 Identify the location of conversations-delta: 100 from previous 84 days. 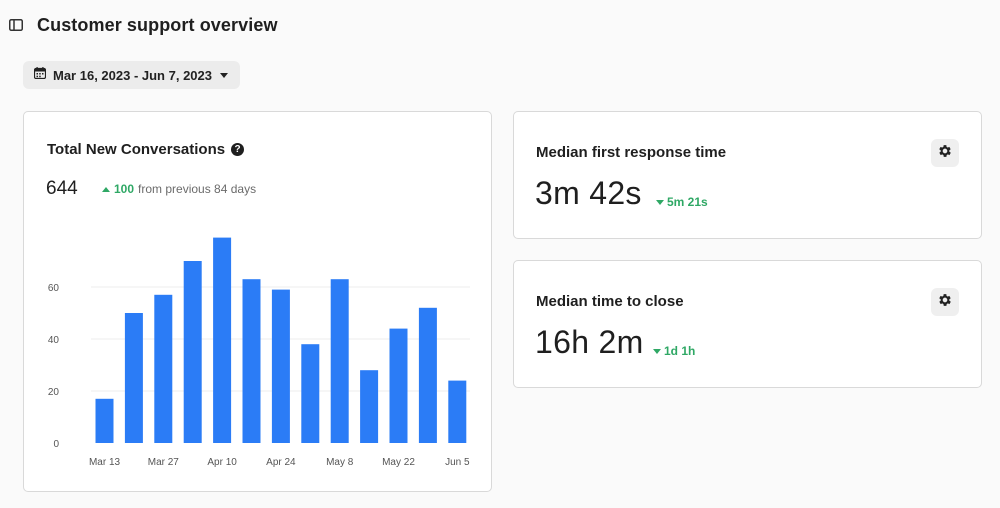
(179, 189).